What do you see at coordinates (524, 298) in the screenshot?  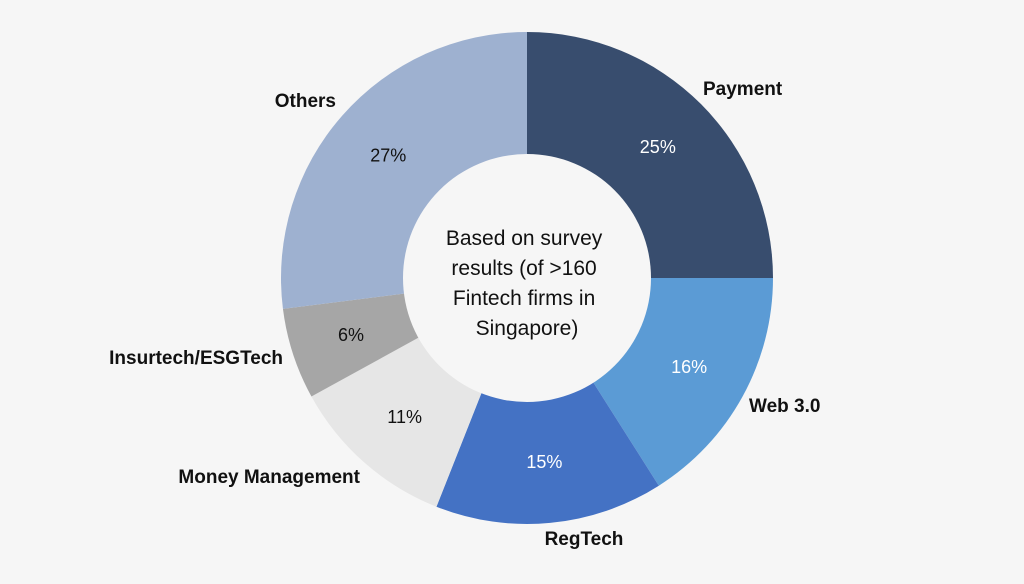 I see `center-note-line-3: Fintech firms in` at bounding box center [524, 298].